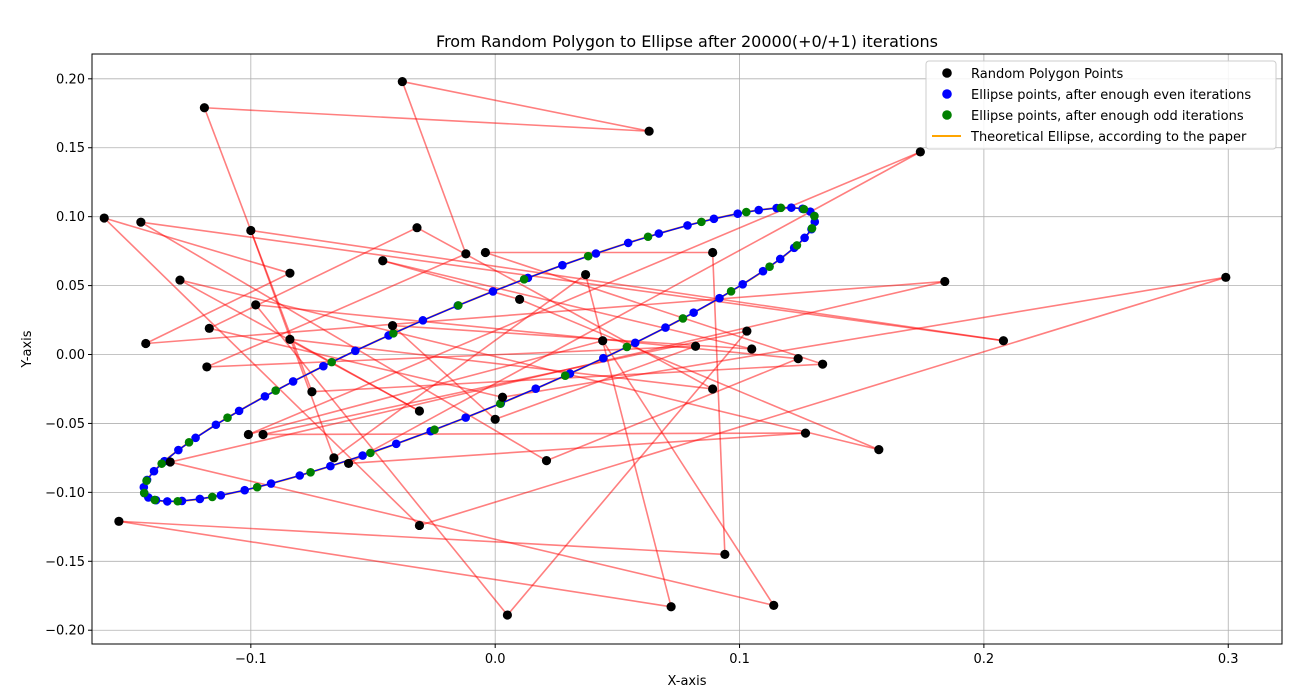 Image resolution: width=1312 pixels, height=699 pixels. What do you see at coordinates (739, 659) in the screenshot?
I see `x-tick-label: 0.1` at bounding box center [739, 659].